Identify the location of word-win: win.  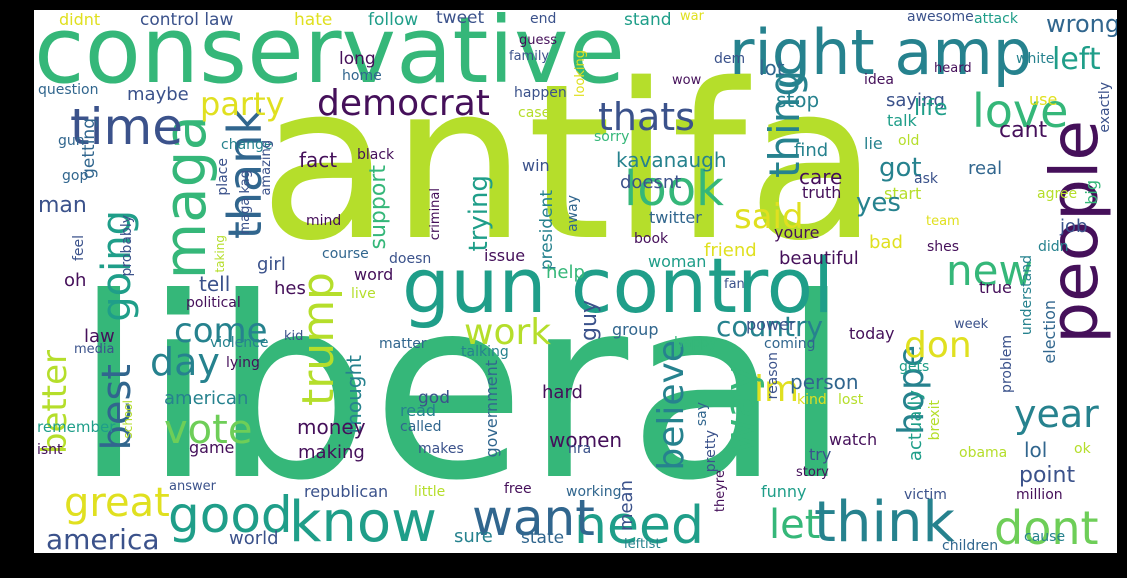
(536, 165).